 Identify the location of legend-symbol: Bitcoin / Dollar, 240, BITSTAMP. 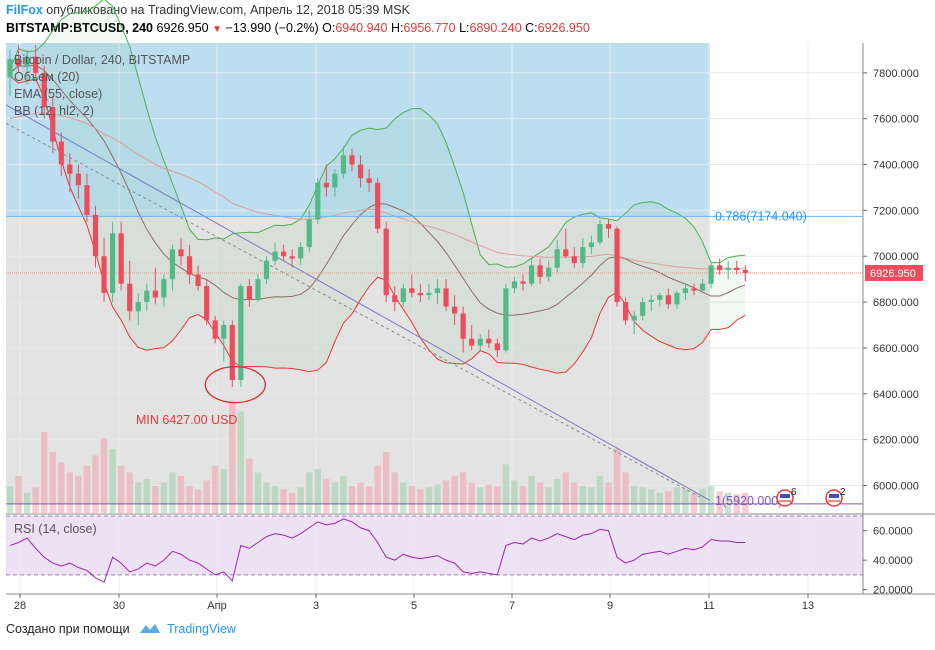
(102, 60).